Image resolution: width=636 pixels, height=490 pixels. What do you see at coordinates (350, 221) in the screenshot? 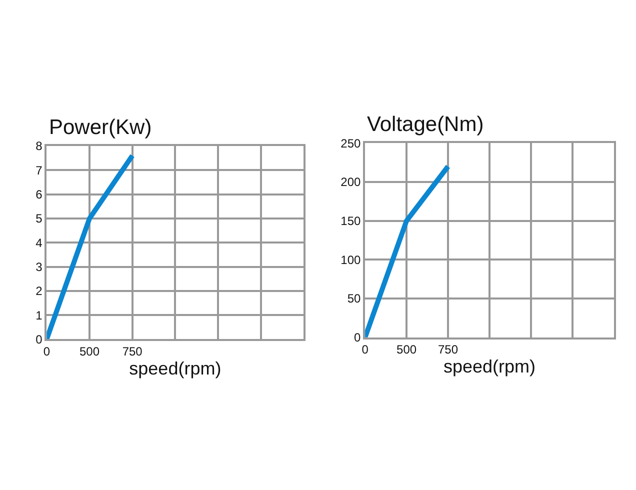
I see `y-tick-label: 150` at bounding box center [350, 221].